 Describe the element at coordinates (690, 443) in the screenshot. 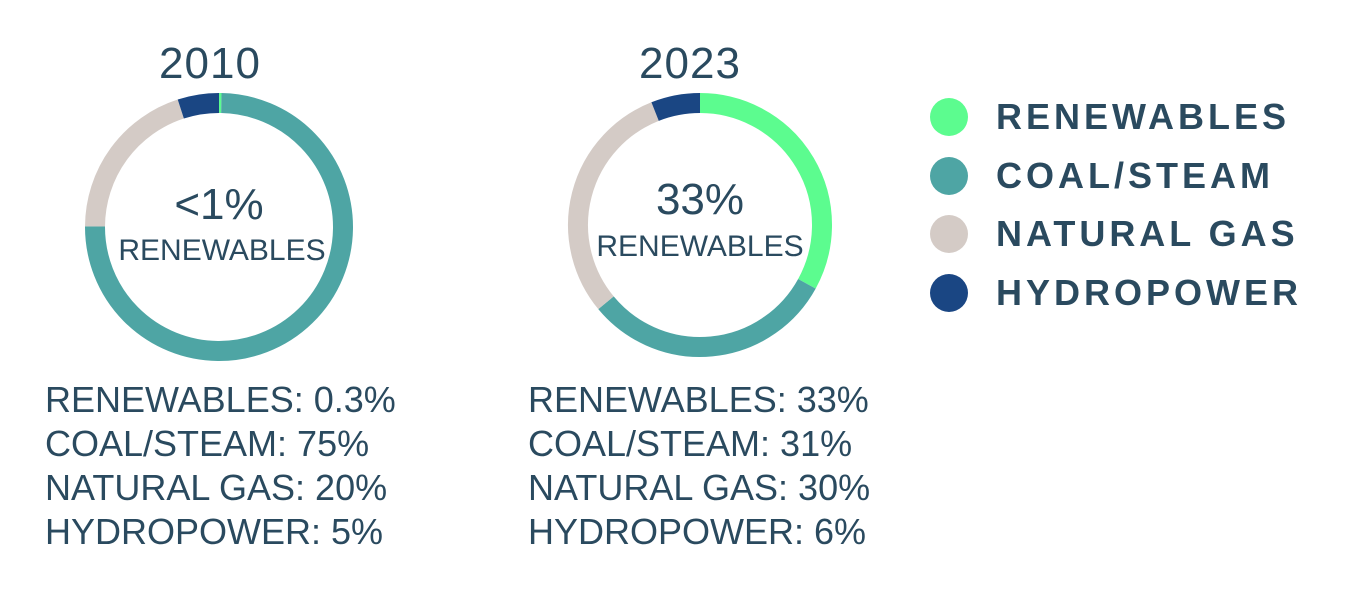

I see `stat-coal-steam-2023: COAL/STEAM: 31%` at that location.